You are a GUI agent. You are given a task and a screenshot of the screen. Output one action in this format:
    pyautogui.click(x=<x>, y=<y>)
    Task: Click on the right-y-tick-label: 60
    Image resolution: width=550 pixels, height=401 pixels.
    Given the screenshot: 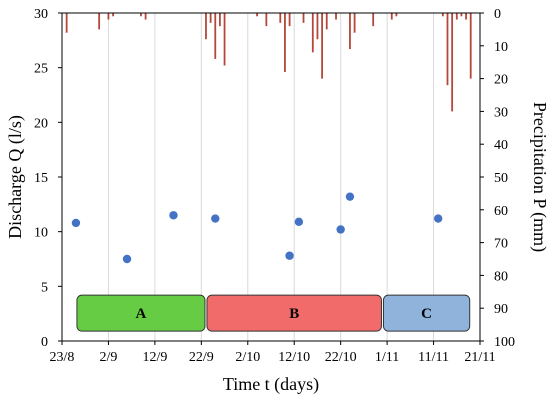 What is the action you would take?
    pyautogui.click(x=501, y=211)
    